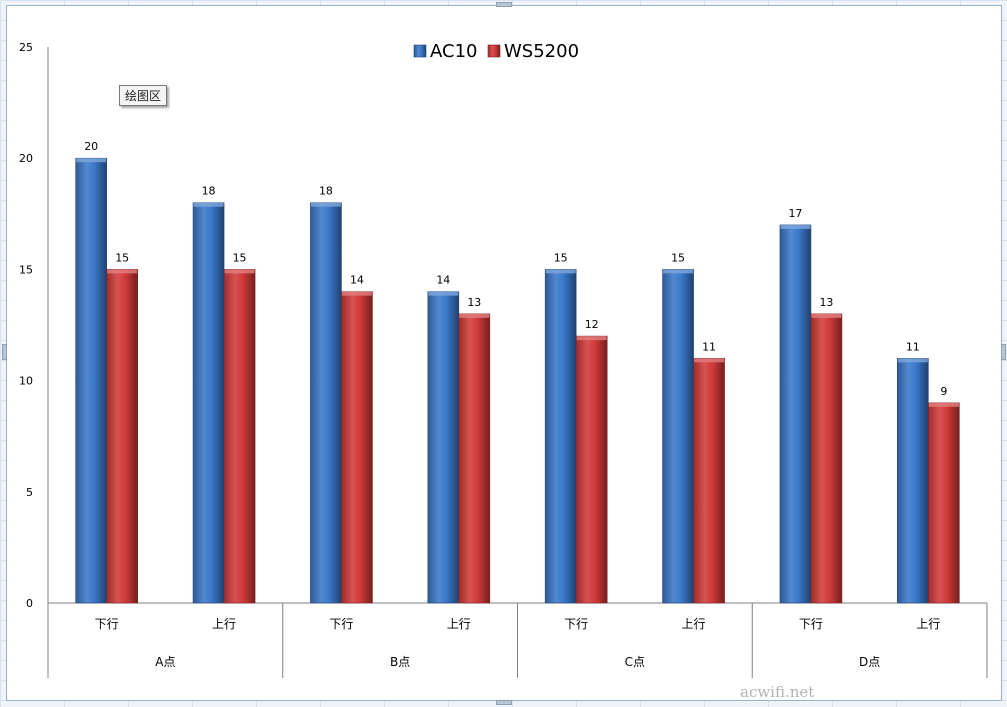 This screenshot has height=707, width=1007. What do you see at coordinates (143, 95) in the screenshot?
I see `plot-area-tooltip: 绘图区` at bounding box center [143, 95].